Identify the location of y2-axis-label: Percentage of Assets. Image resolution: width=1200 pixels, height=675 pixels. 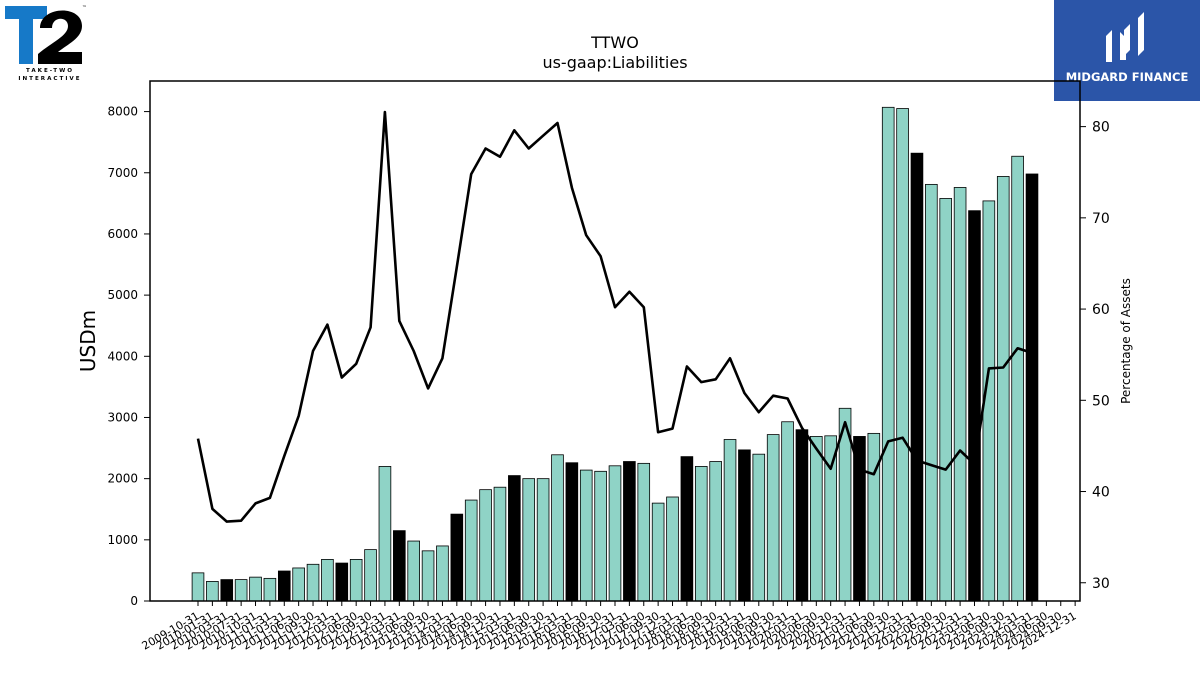
(1126, 341).